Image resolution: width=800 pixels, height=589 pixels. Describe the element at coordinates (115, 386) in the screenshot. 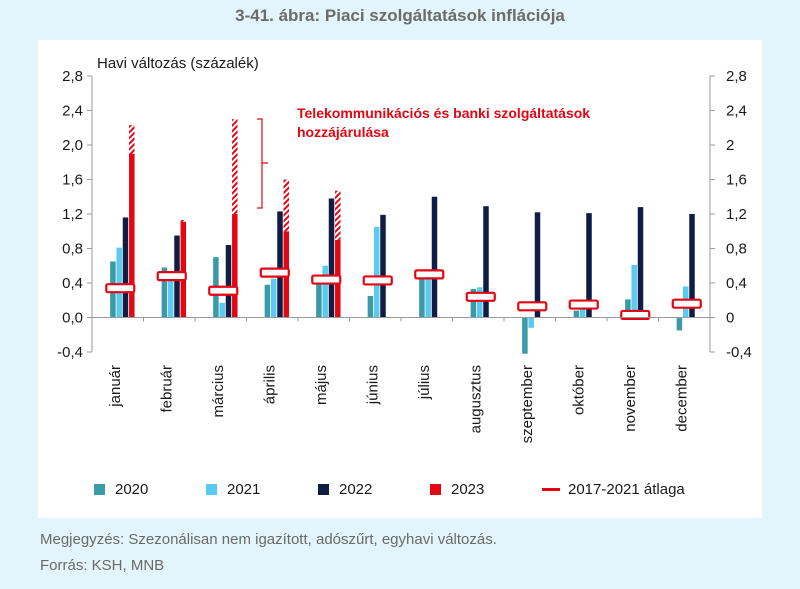

I see `x-category-label: január` at that location.